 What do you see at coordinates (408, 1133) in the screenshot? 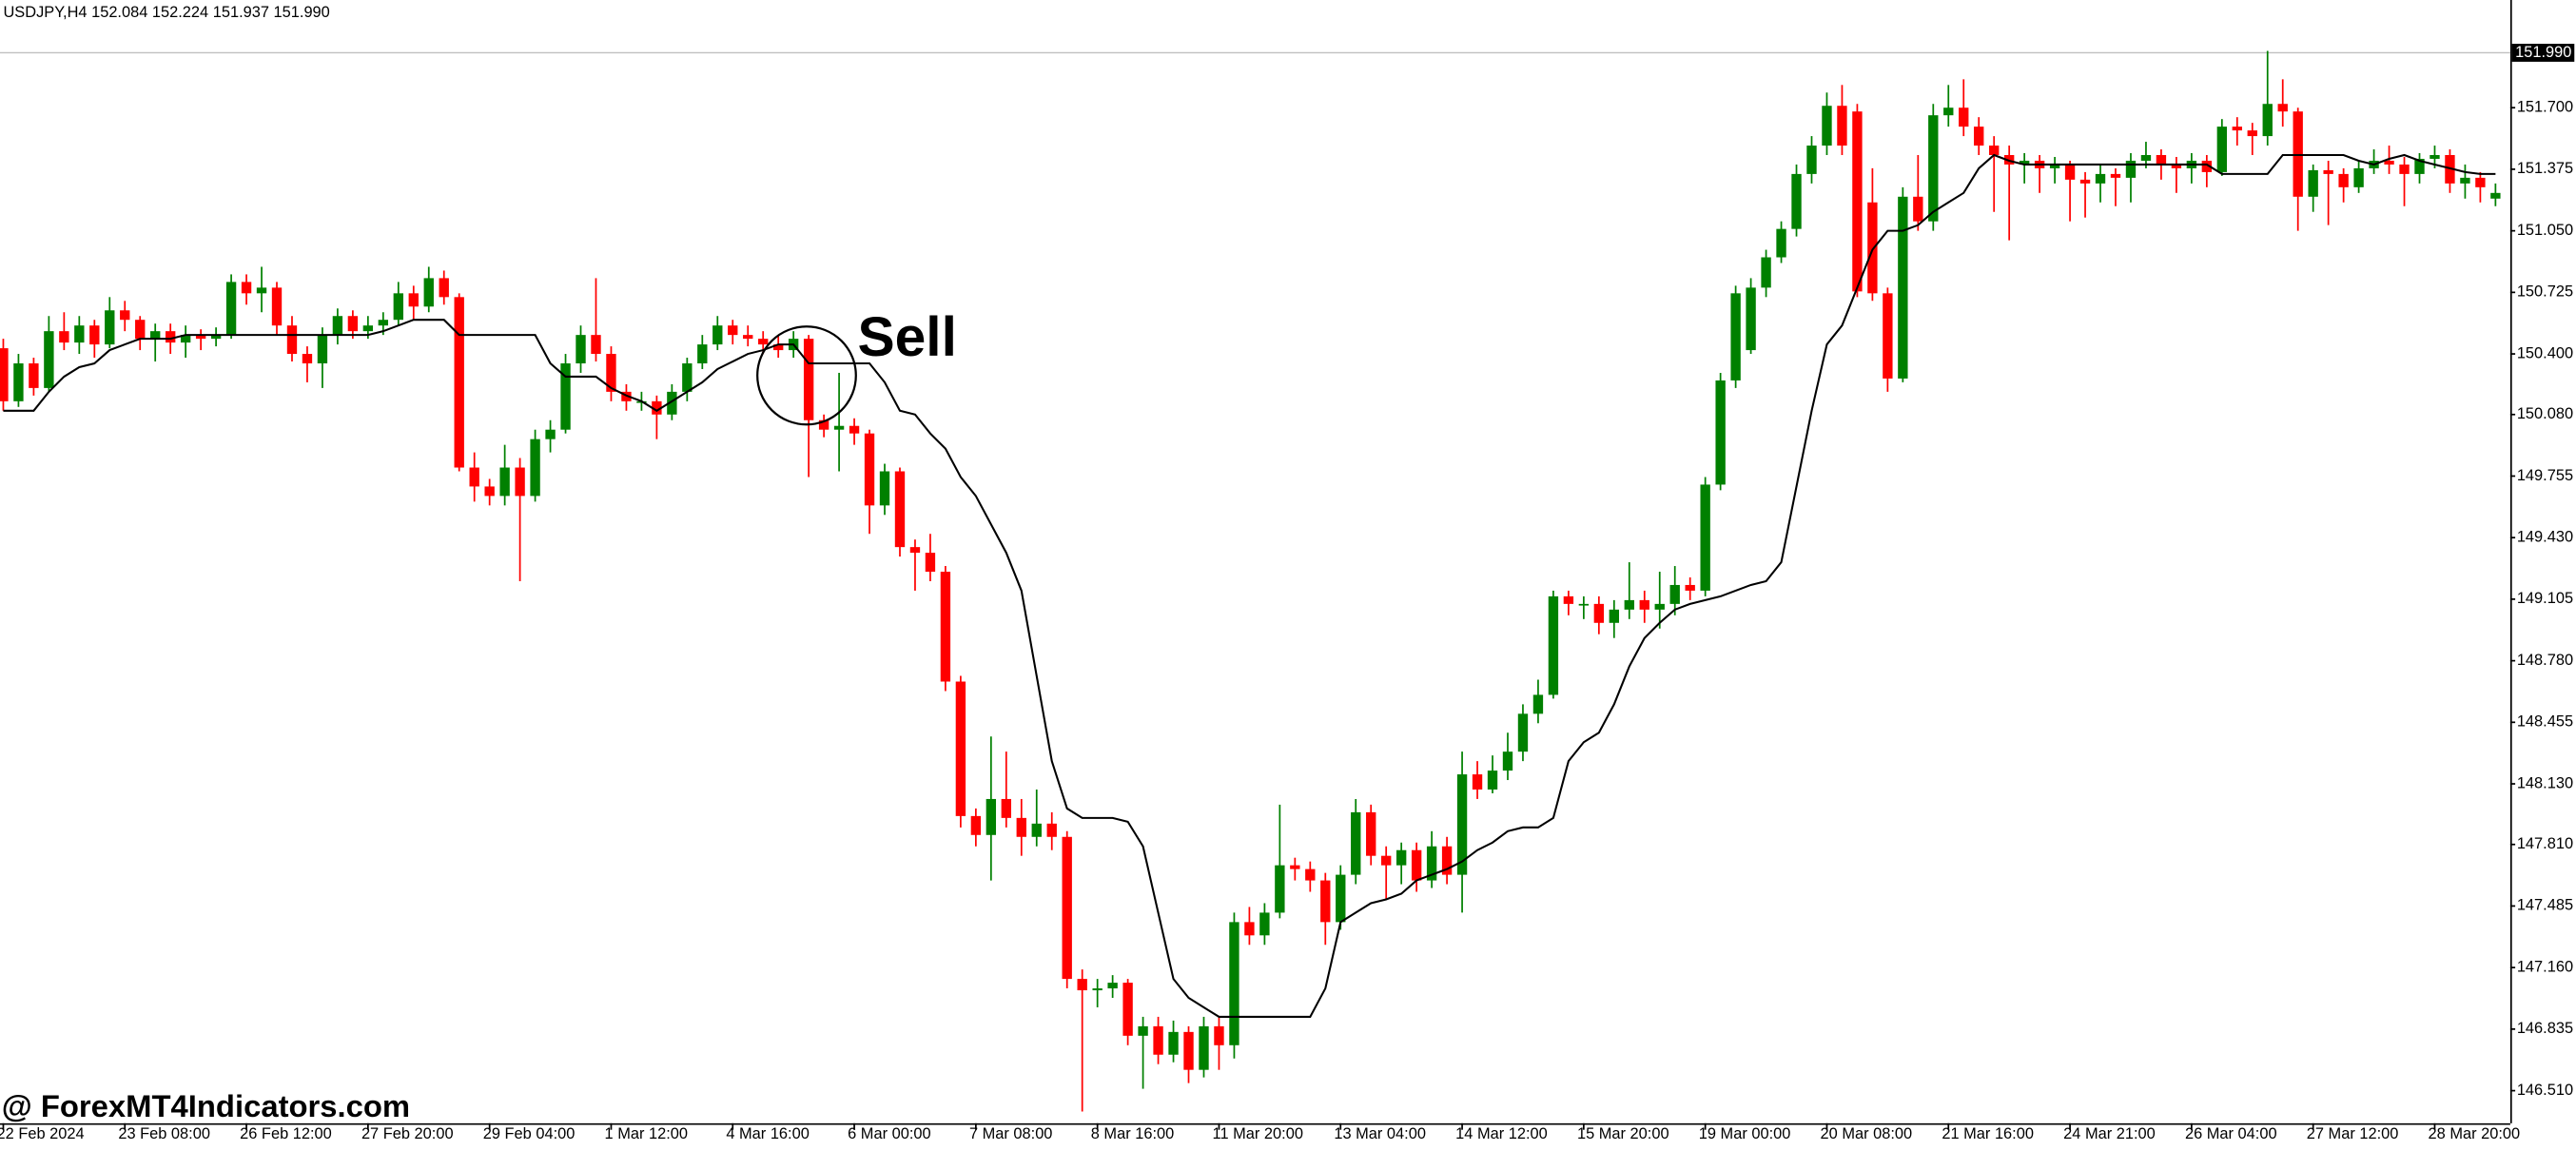
I see `x-tick-label: 27 Feb 20:00` at bounding box center [408, 1133].